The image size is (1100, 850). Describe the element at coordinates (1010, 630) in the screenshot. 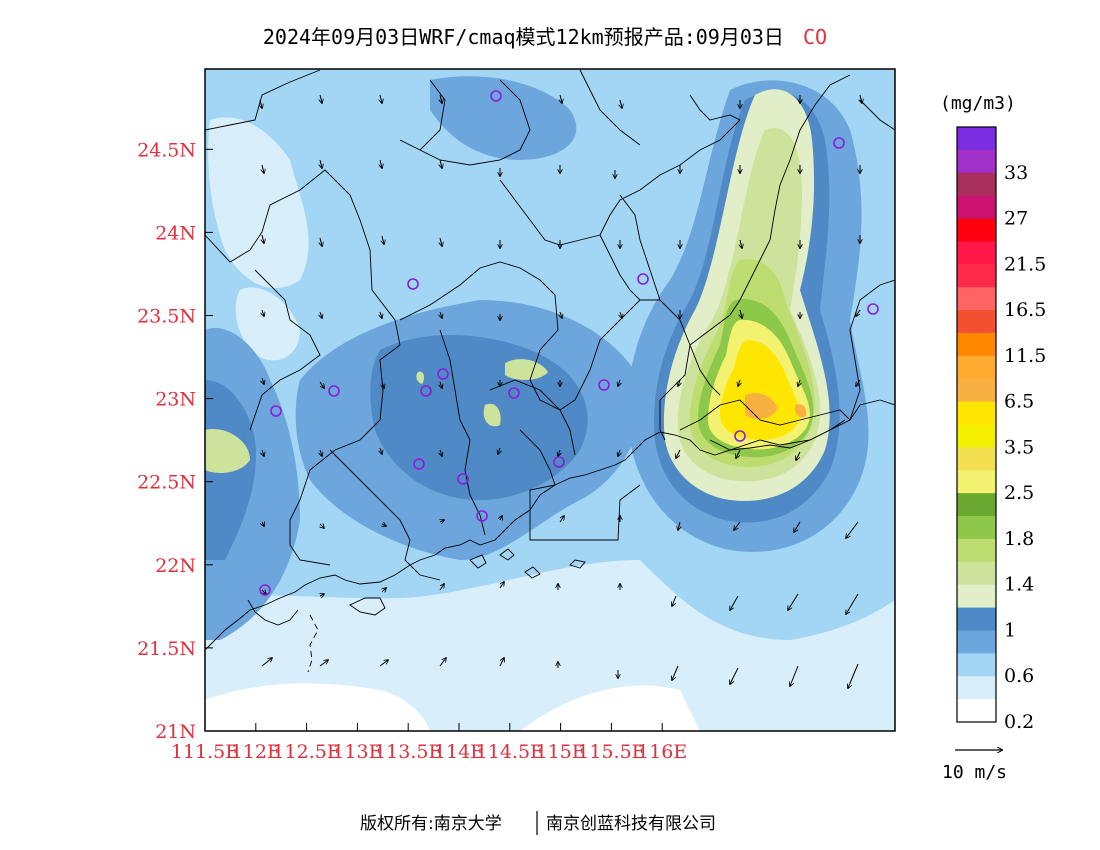

I see `colorbar-label: 1` at that location.